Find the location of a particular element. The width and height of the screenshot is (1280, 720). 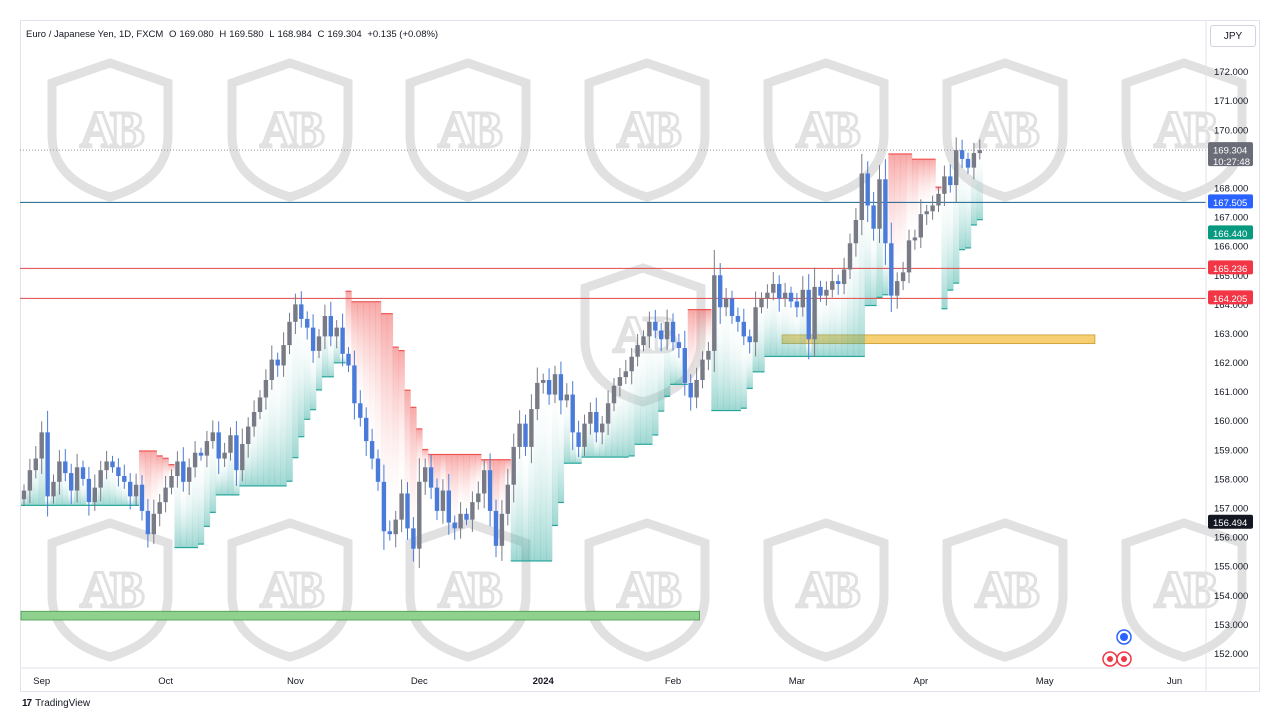

level-badge-red-lower-label: 164.205 is located at coordinates (1230, 299).